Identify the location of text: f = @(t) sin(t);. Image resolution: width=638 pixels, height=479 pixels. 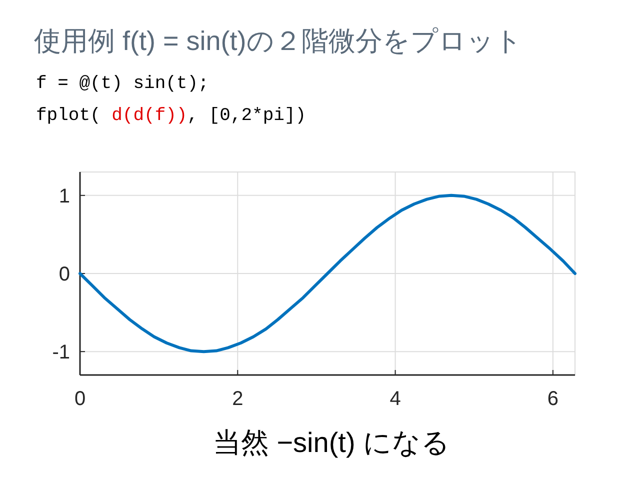
(122, 84).